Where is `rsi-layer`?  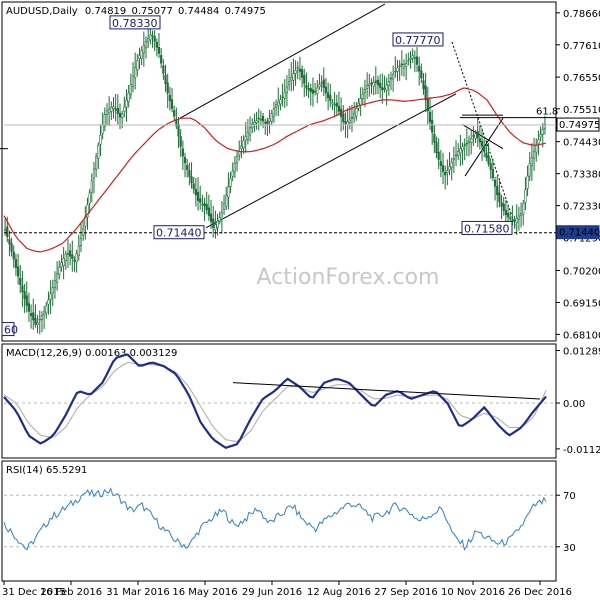
rsi-layer is located at coordinates (279, 519).